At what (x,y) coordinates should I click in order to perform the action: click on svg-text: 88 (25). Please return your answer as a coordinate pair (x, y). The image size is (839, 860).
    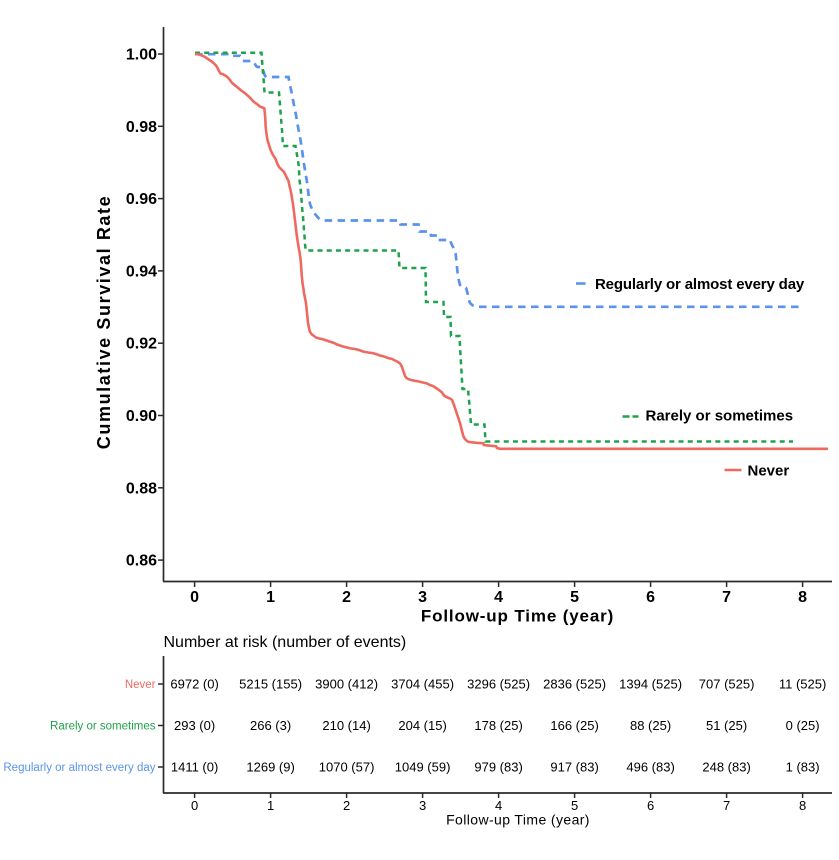
    Looking at the image, I should click on (650, 725).